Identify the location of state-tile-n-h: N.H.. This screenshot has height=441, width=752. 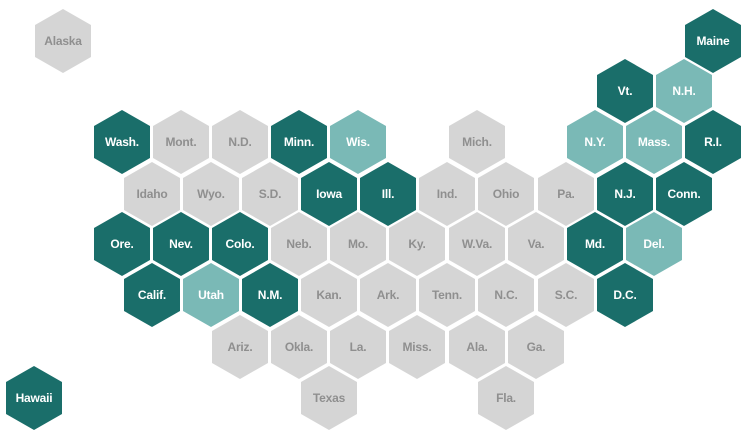
(684, 91).